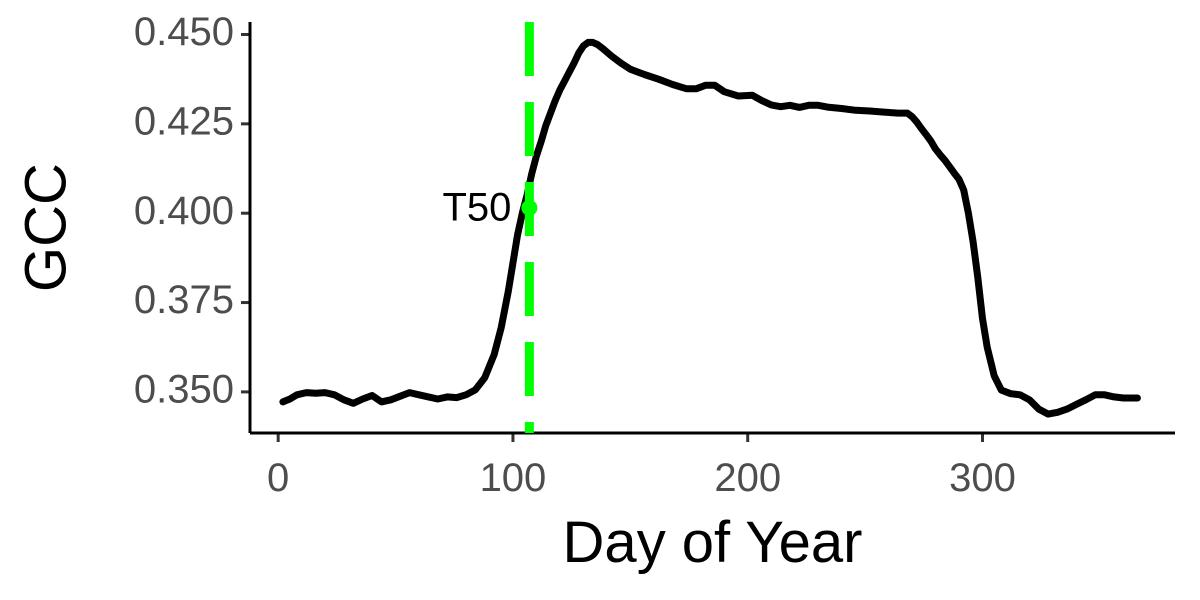  I want to click on x-tick-label: 300, so click(982, 478).